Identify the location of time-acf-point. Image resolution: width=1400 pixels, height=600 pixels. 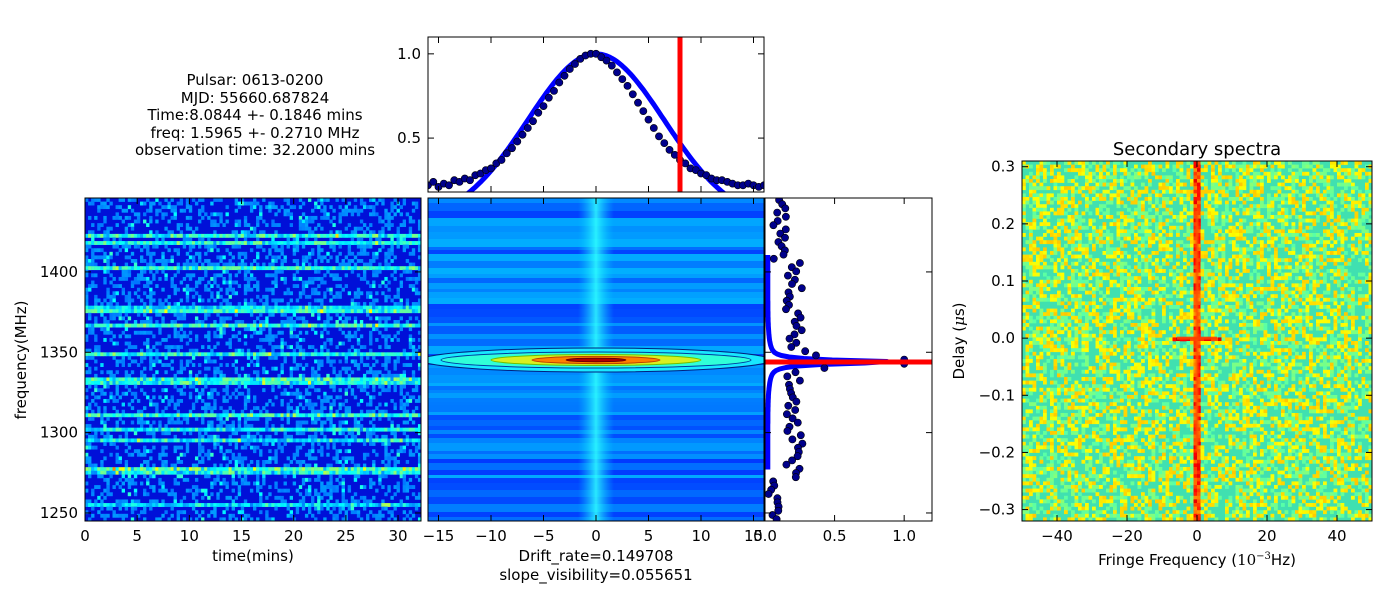
(622, 79).